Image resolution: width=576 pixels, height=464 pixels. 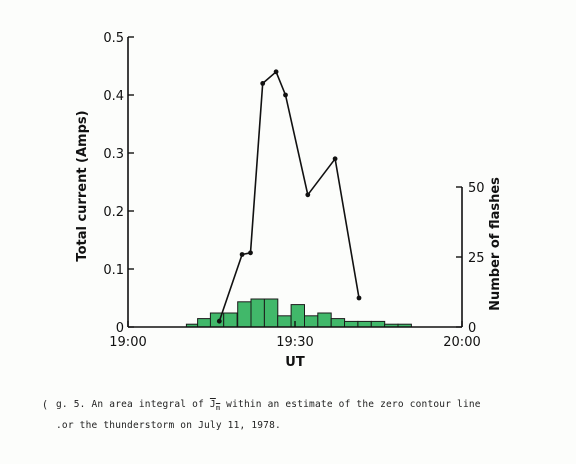 I want to click on caption-line-2: .or the thunderstorm on July 11, 1978., so click(x=168, y=425).